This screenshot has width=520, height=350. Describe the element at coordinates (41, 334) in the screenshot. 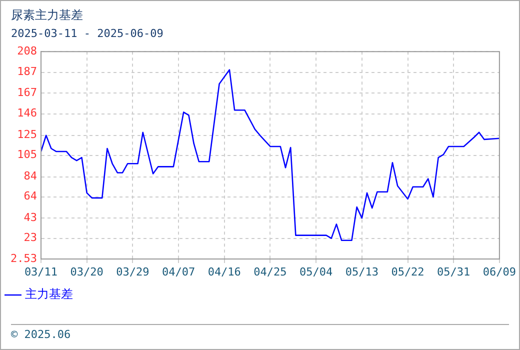

I see `text: © 2025.06` at that location.